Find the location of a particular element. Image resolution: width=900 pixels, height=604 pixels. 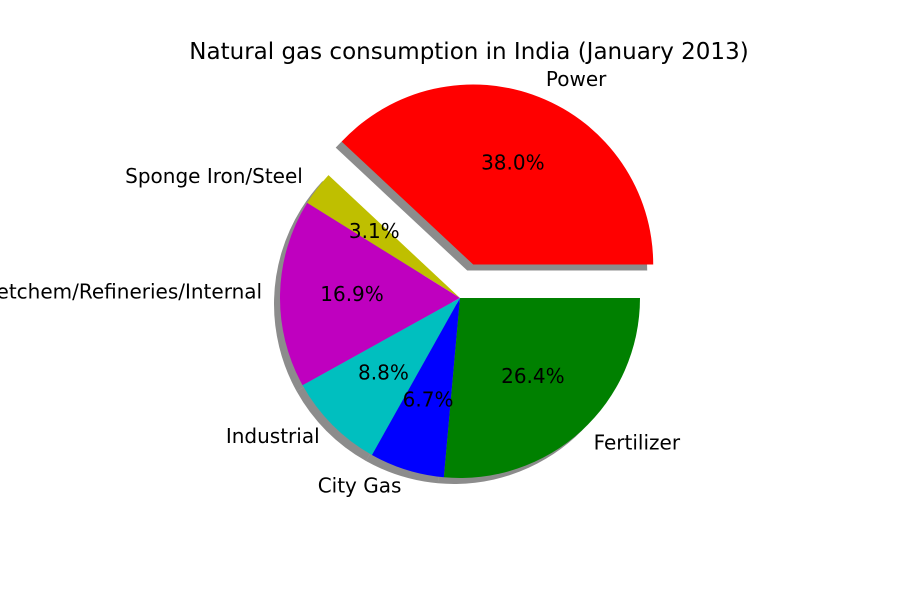

slice-pct-label-petchem-refineries-internal: 16.9% is located at coordinates (352, 294).